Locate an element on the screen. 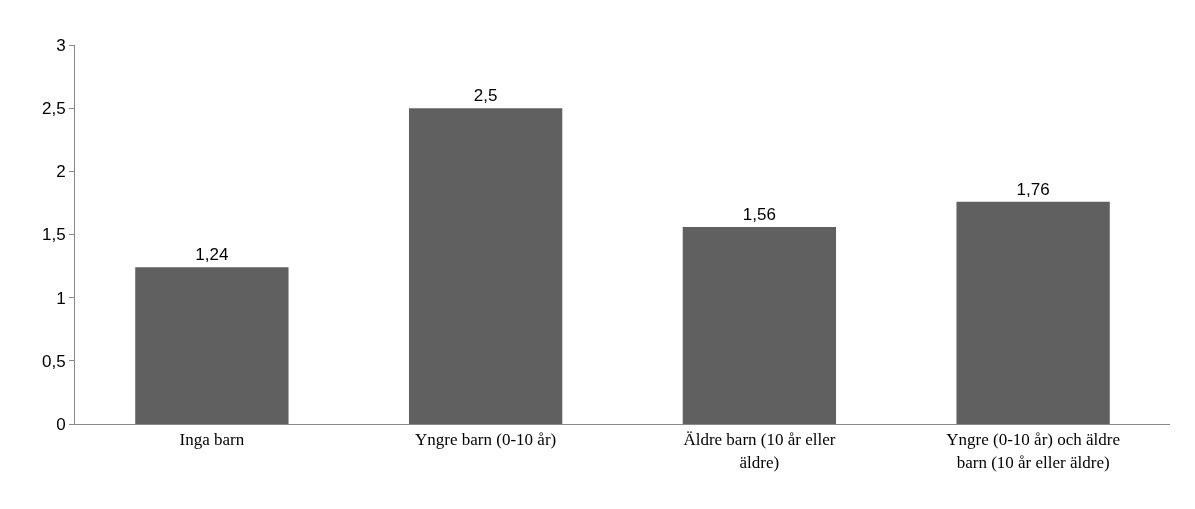  data-label: 1,56 is located at coordinates (759, 214).